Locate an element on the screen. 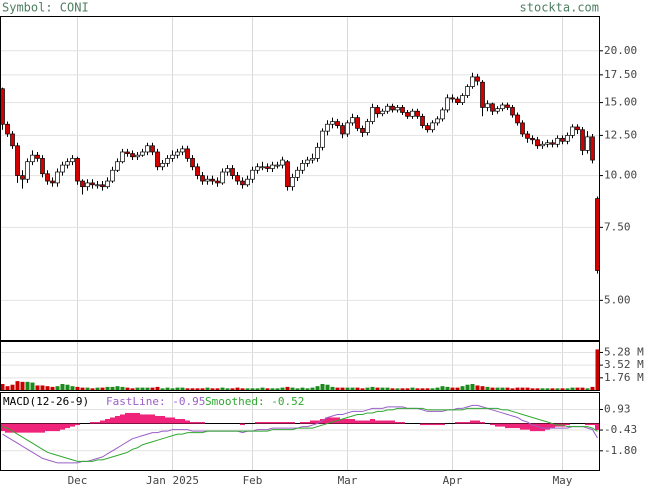 The image size is (655, 486). volume-panel is located at coordinates (300, 366).